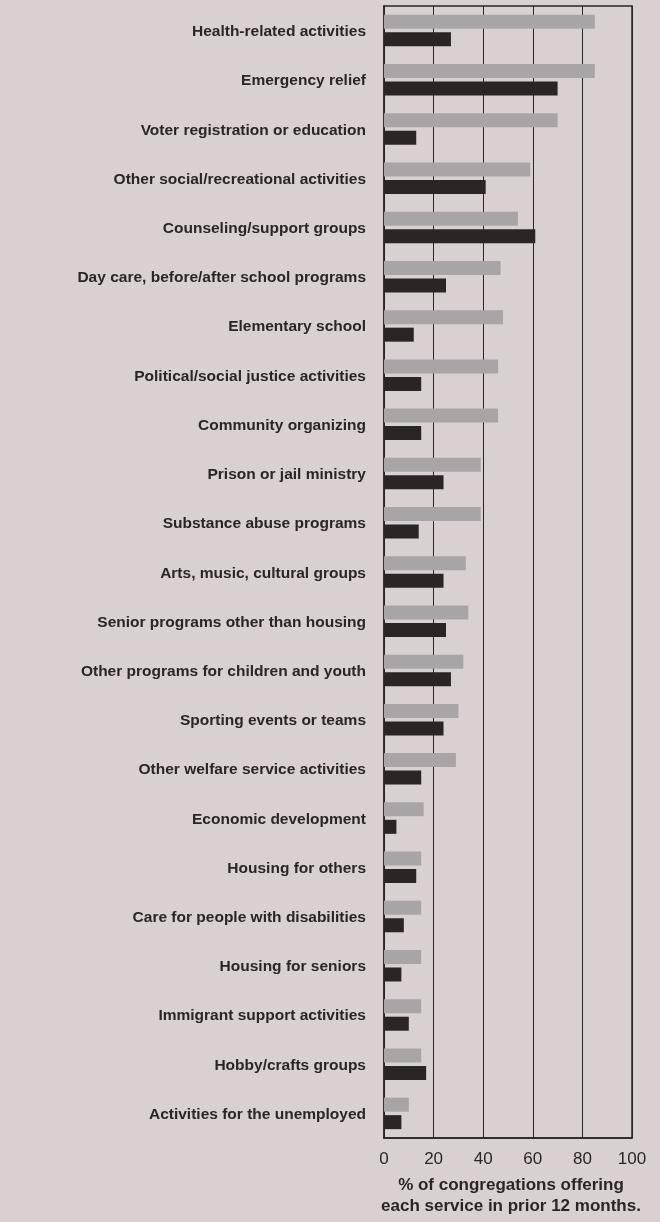 The image size is (660, 1222). What do you see at coordinates (239, 178) in the screenshot?
I see `y-tick-label: Other social/recreational activities` at bounding box center [239, 178].